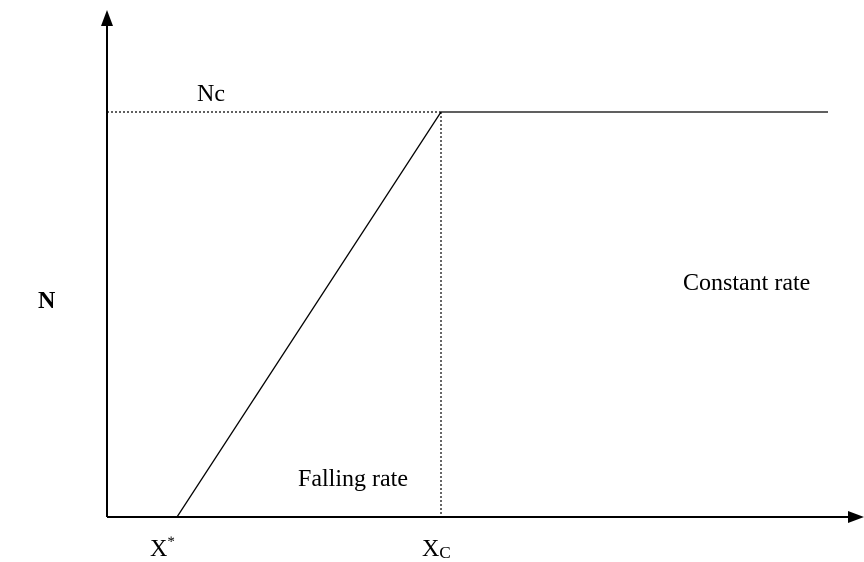 Image resolution: width=864 pixels, height=562 pixels. Describe the element at coordinates (430, 549) in the screenshot. I see `x-c-base: X` at that location.